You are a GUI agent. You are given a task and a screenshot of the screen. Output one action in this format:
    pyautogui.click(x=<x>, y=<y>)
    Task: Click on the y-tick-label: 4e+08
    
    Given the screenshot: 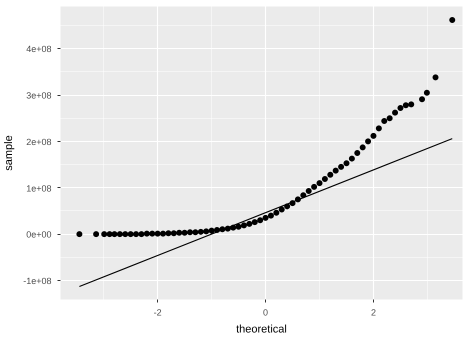 What is the action you would take?
    pyautogui.click(x=39, y=49)
    